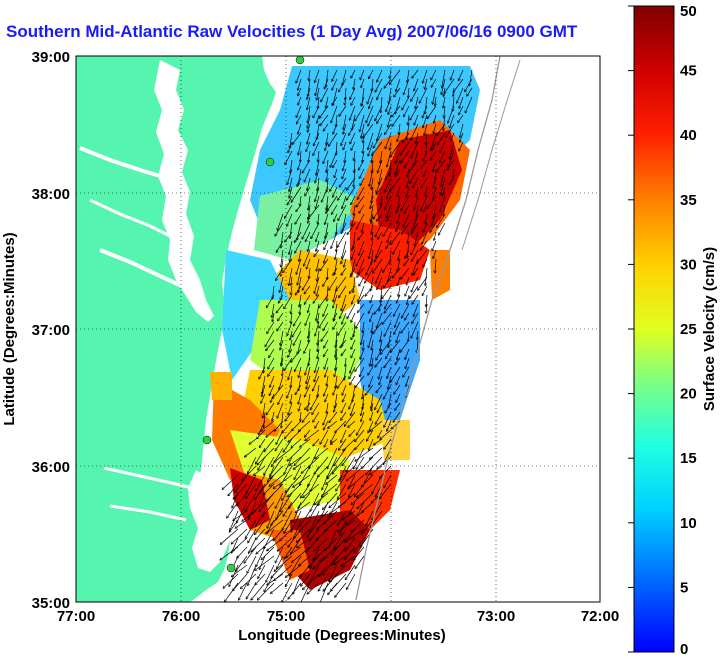 Image resolution: width=724 pixels, height=659 pixels. What do you see at coordinates (688, 11) in the screenshot?
I see `colorbar-tick-label: 50` at bounding box center [688, 11].